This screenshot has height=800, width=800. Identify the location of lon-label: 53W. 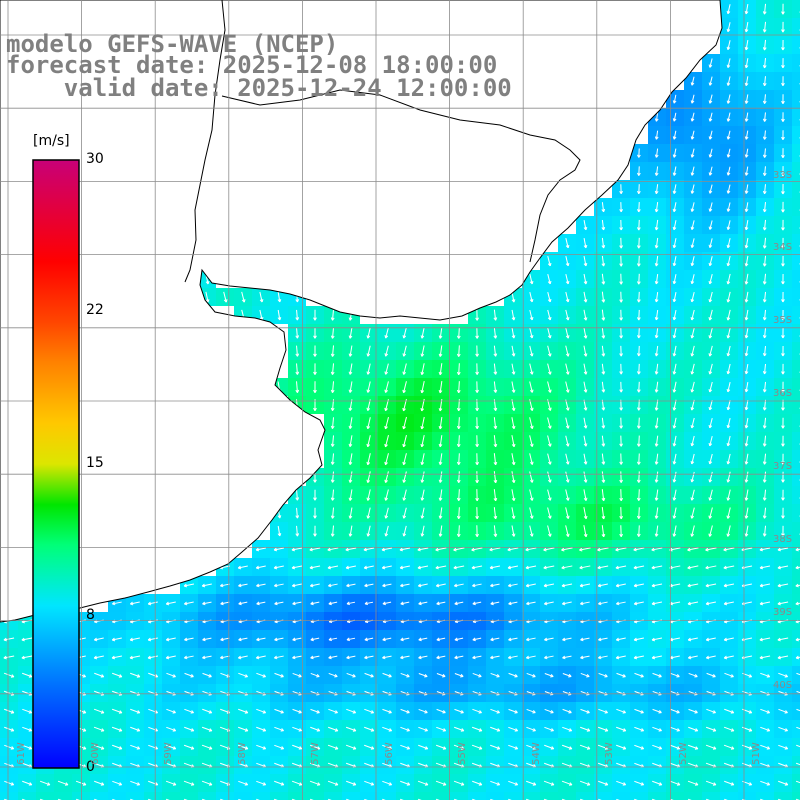
(609, 753).